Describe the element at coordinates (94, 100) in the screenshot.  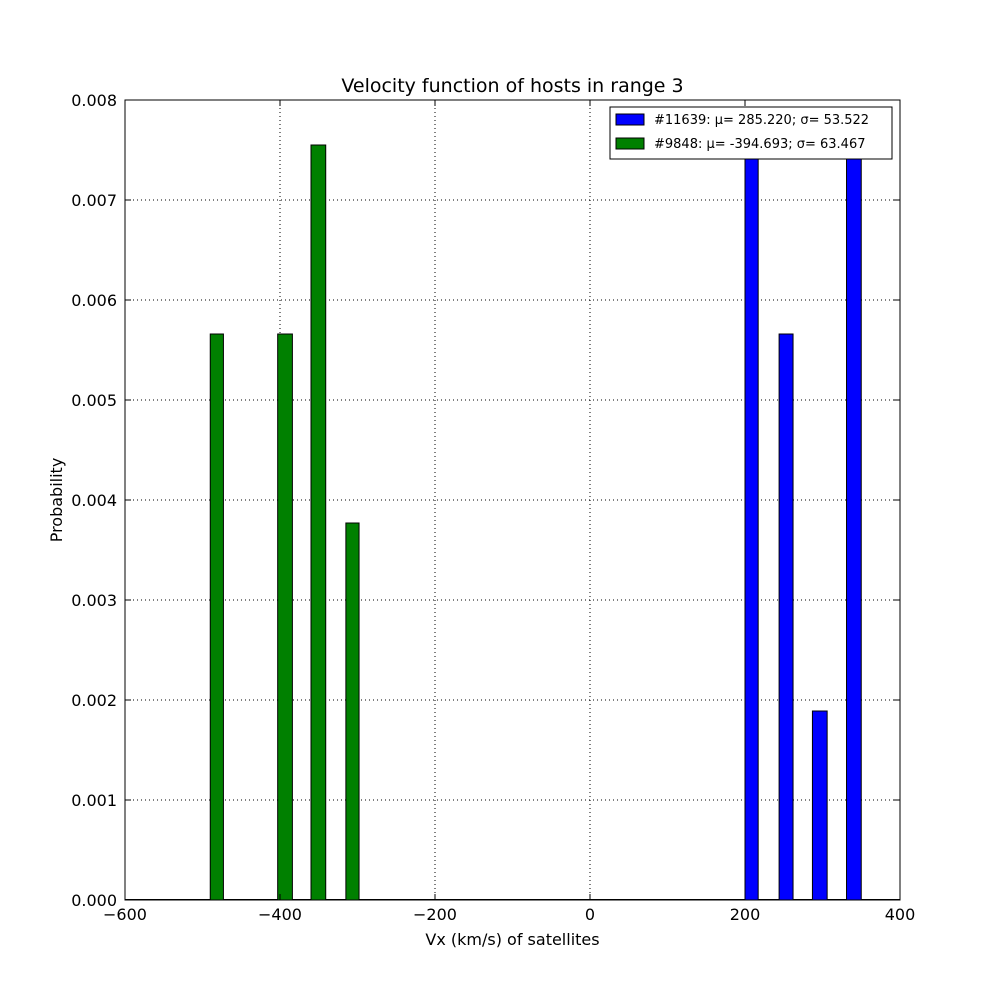
I see `y-tick-label: 0.008` at that location.